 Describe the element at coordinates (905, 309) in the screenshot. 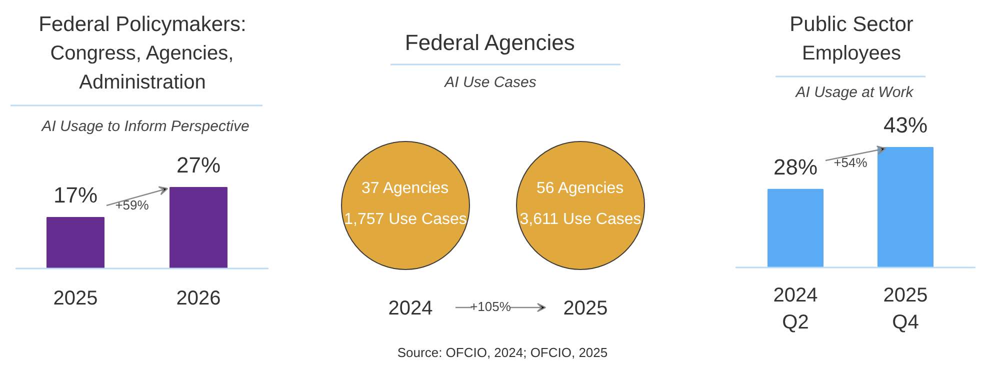

I see `x-tick-label: 2025 Q4` at that location.